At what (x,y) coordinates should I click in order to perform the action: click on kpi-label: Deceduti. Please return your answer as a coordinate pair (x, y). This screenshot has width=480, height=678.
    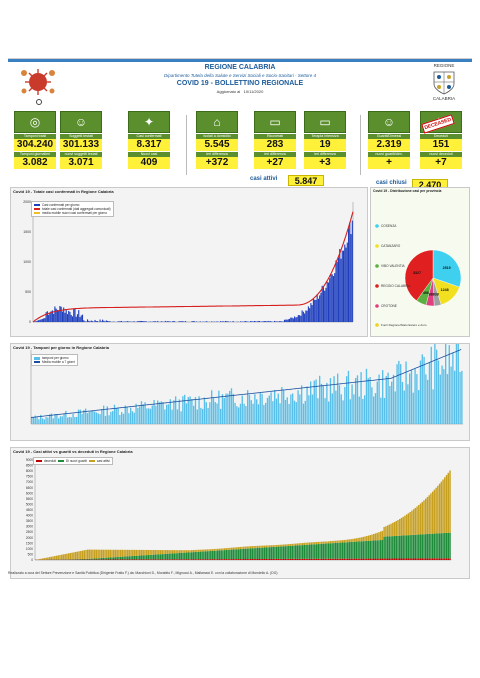
    Looking at the image, I should click on (441, 136).